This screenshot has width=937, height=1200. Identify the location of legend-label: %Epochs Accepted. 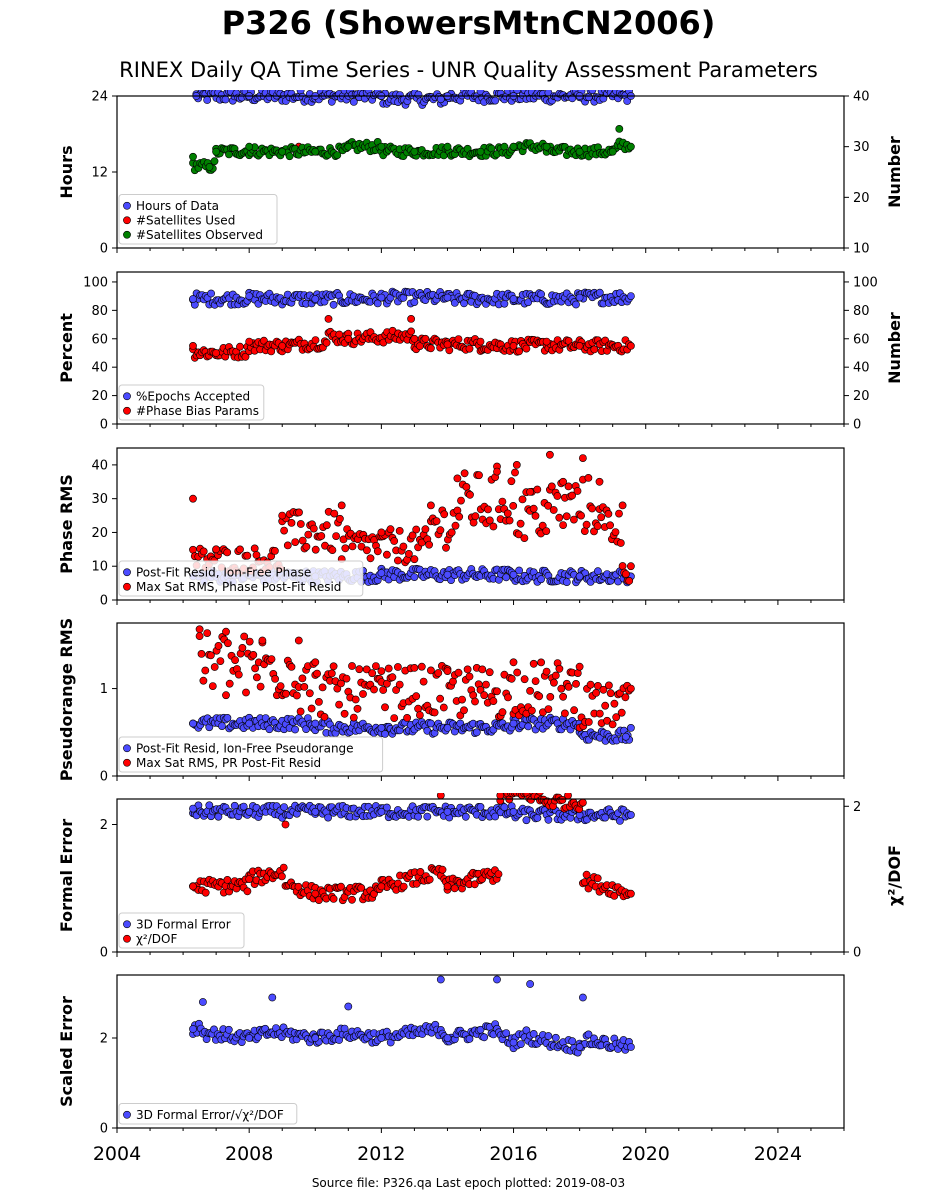
(193, 396).